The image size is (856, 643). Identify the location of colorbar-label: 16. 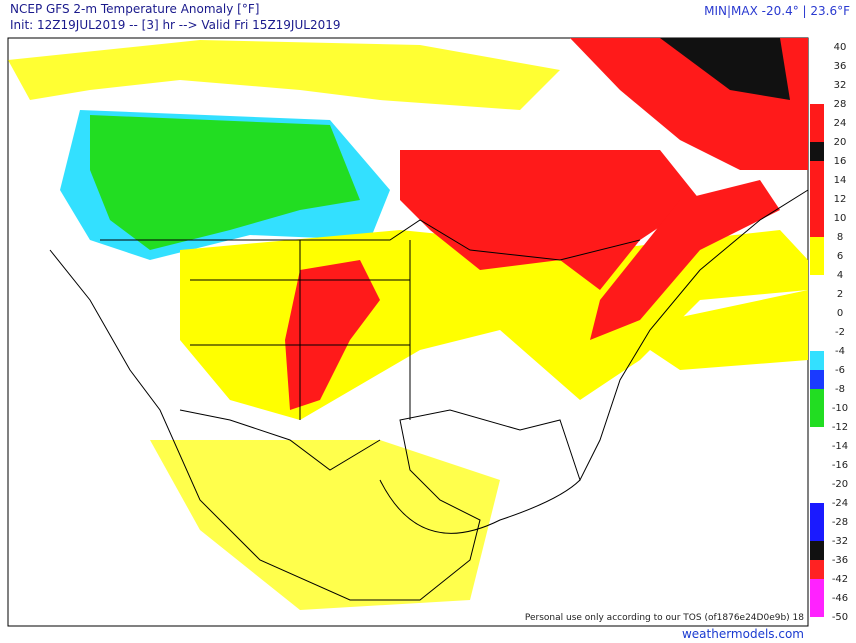
(840, 161).